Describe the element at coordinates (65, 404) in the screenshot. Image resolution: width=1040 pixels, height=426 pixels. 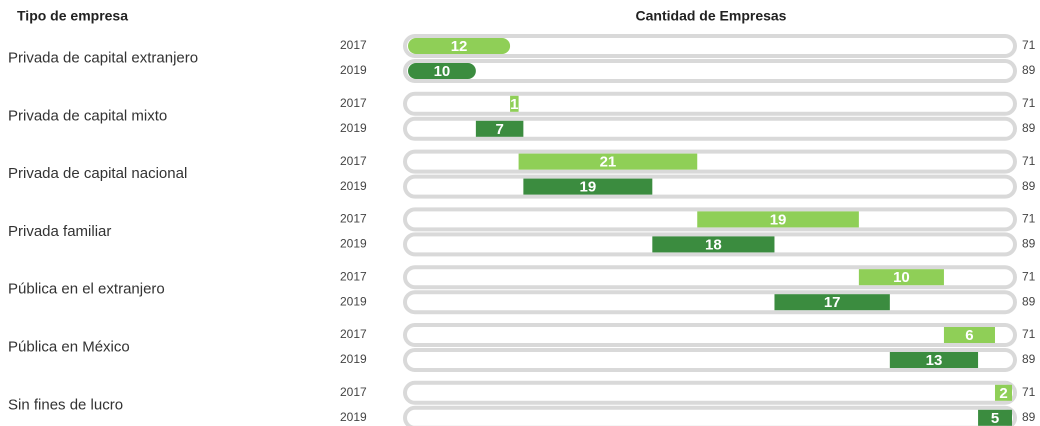
I see `category-label: Sin fines de lucro` at that location.